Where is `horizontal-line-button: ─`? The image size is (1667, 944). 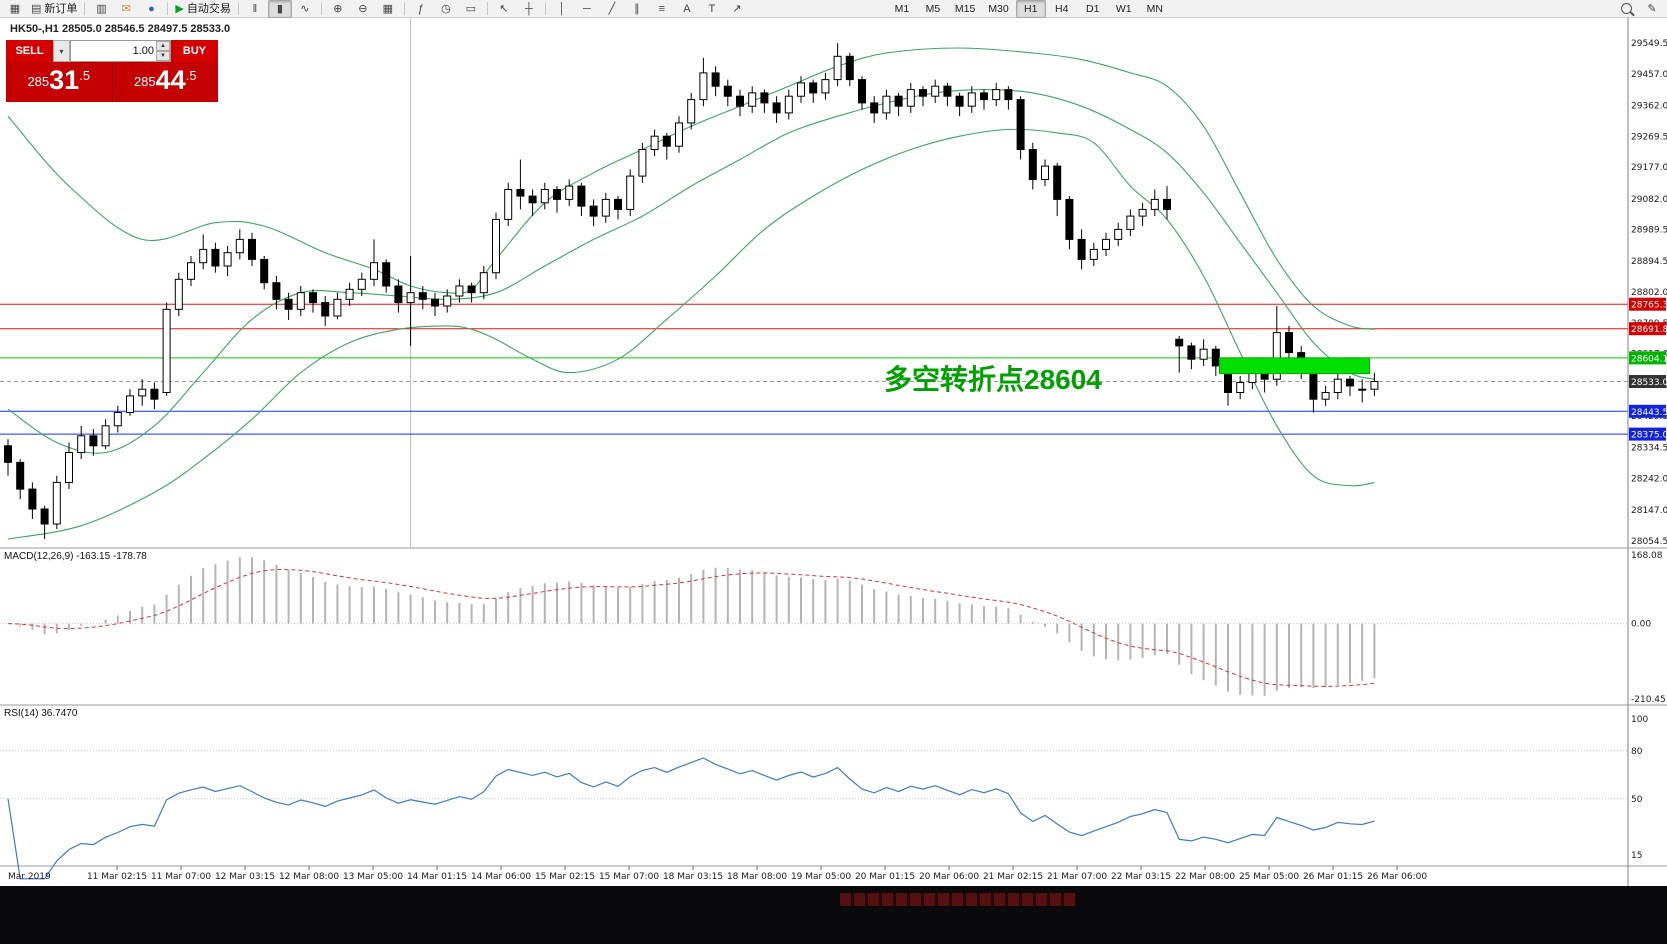
horizontal-line-button: ─ is located at coordinates (587, 9).